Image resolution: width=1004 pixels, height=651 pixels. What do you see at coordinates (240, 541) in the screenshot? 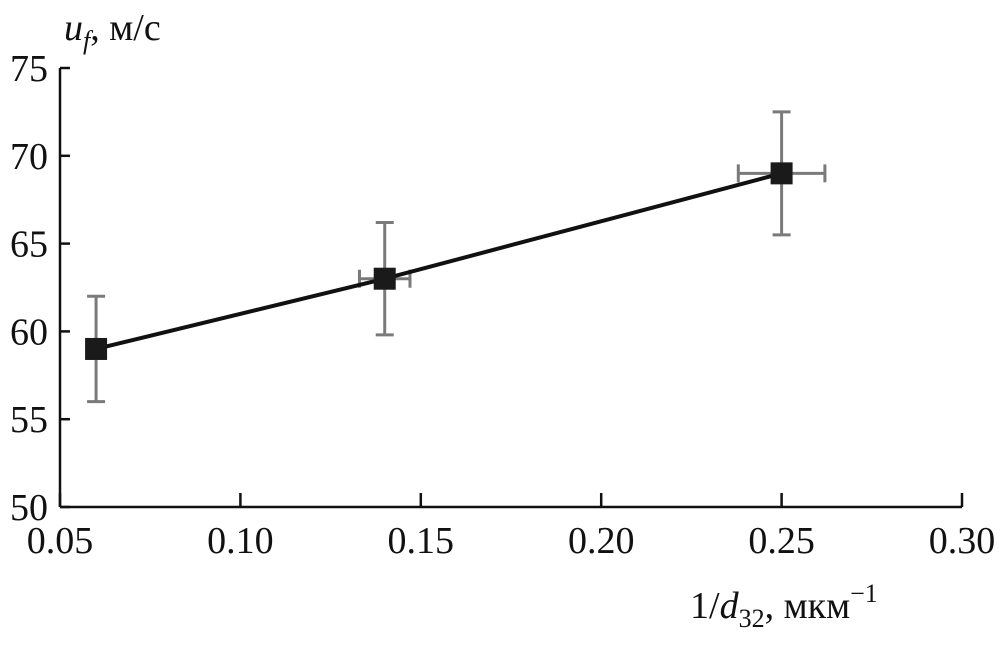
I see `x-tick-label: 0.10` at bounding box center [240, 541].